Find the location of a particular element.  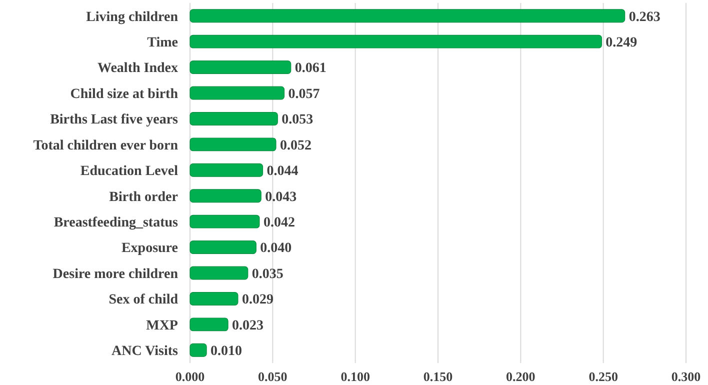

data-label: 0.040 is located at coordinates (276, 248).